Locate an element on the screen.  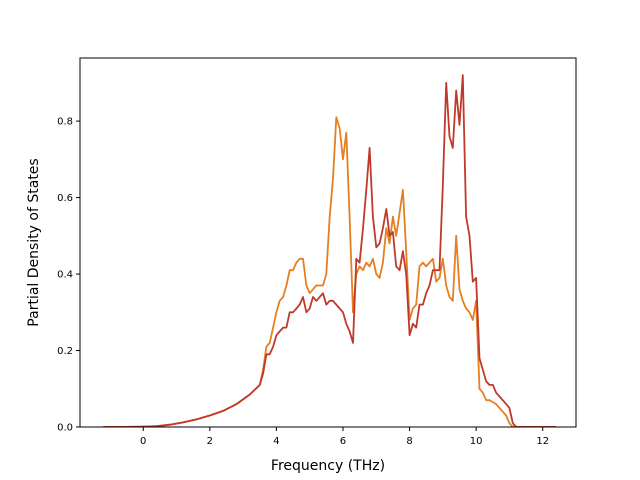
x-tick-label: 0 is located at coordinates (143, 441).